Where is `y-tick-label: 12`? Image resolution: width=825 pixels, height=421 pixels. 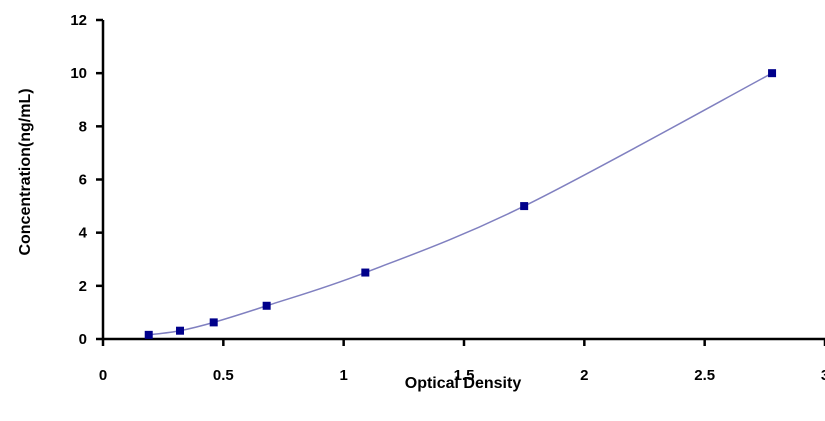 y-tick-label: 12 is located at coordinates (78, 20).